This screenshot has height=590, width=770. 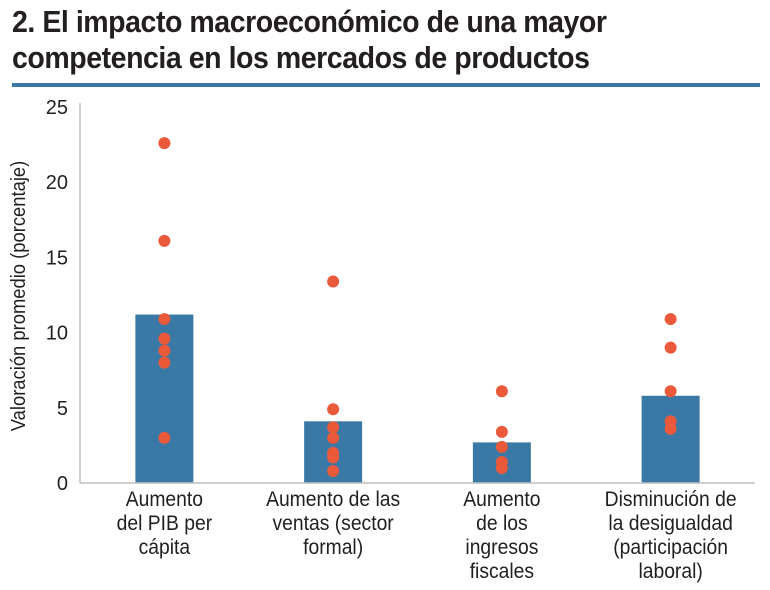 I want to click on y-tick-labels: 0 5 10 15 20 25, so click(x=57, y=296).